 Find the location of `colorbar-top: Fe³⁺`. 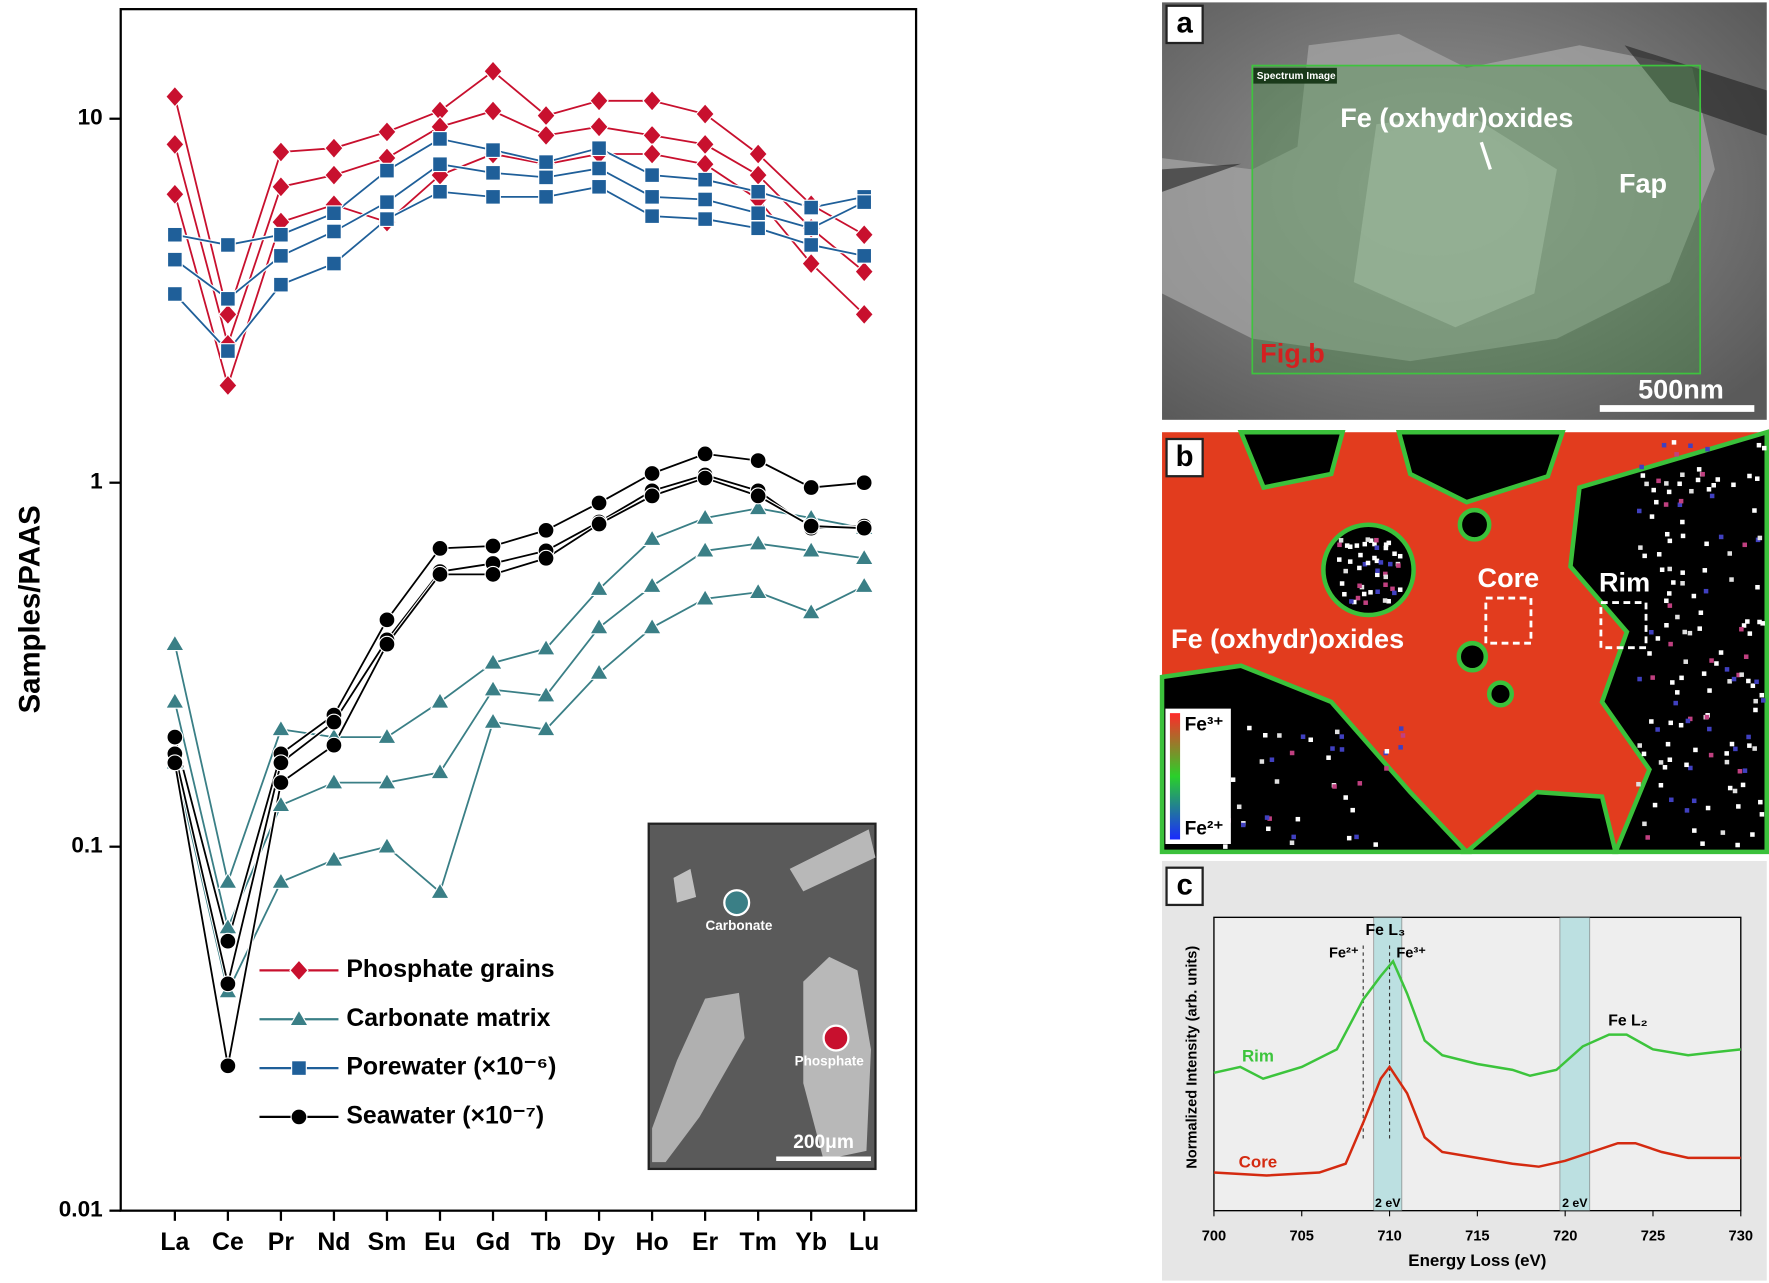

colorbar-top: Fe³⁺ is located at coordinates (1204, 725).